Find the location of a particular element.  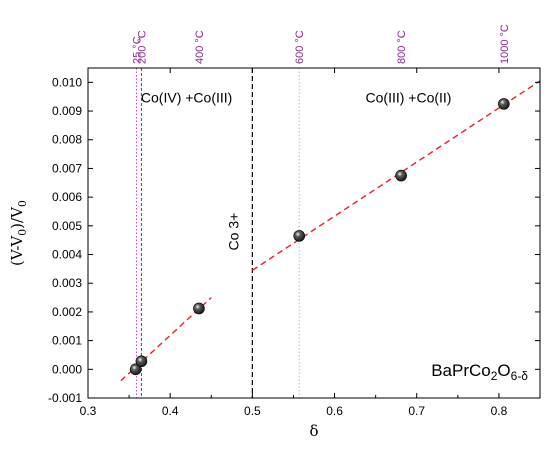

y-tick-label: 0.006 is located at coordinates (67, 197).